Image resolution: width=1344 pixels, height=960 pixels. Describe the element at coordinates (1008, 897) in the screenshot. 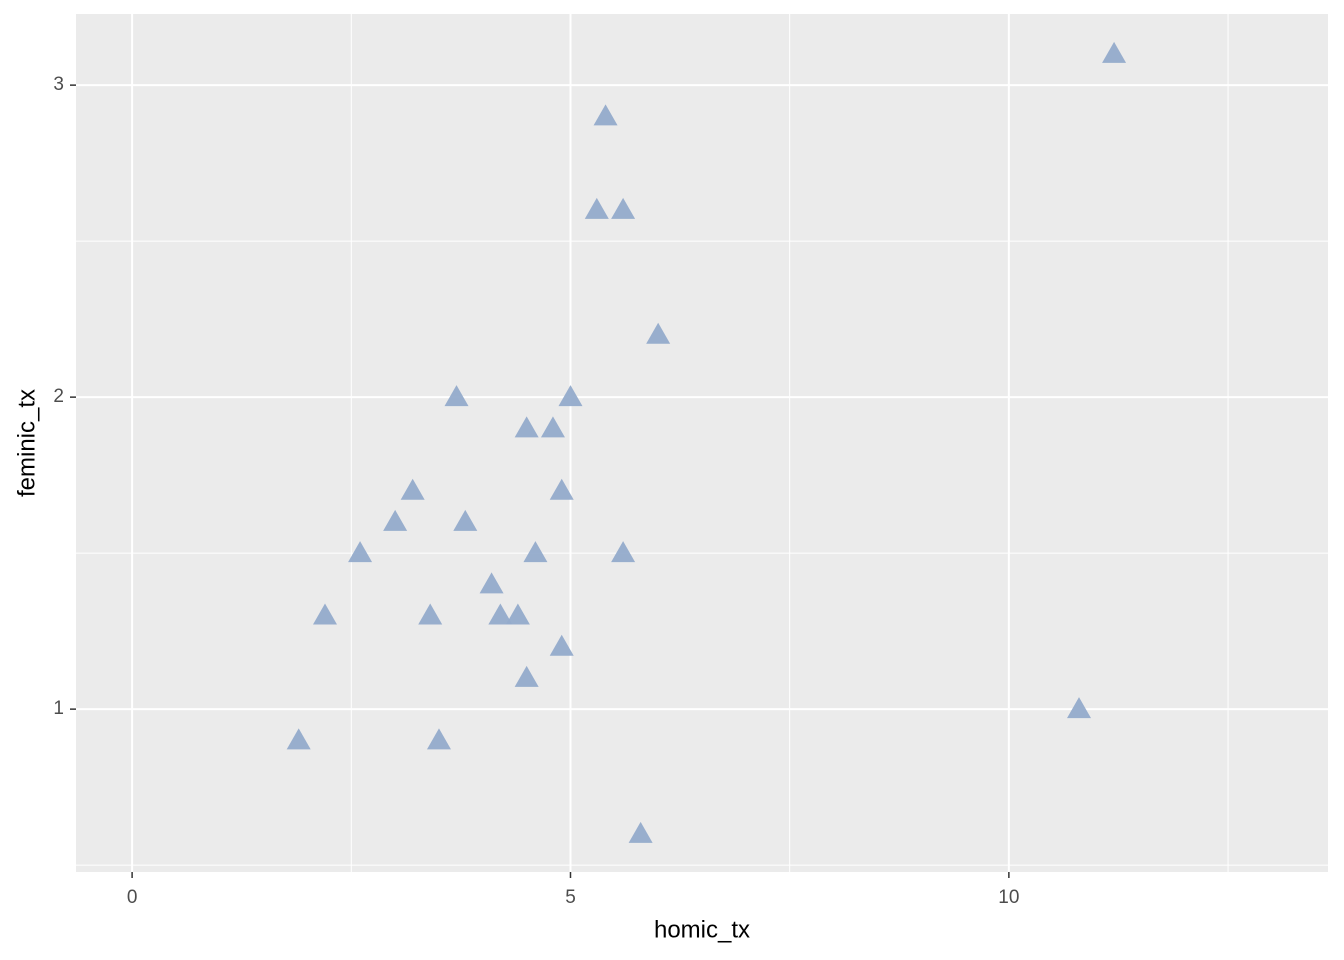

I see `x-tick-label: 10` at that location.